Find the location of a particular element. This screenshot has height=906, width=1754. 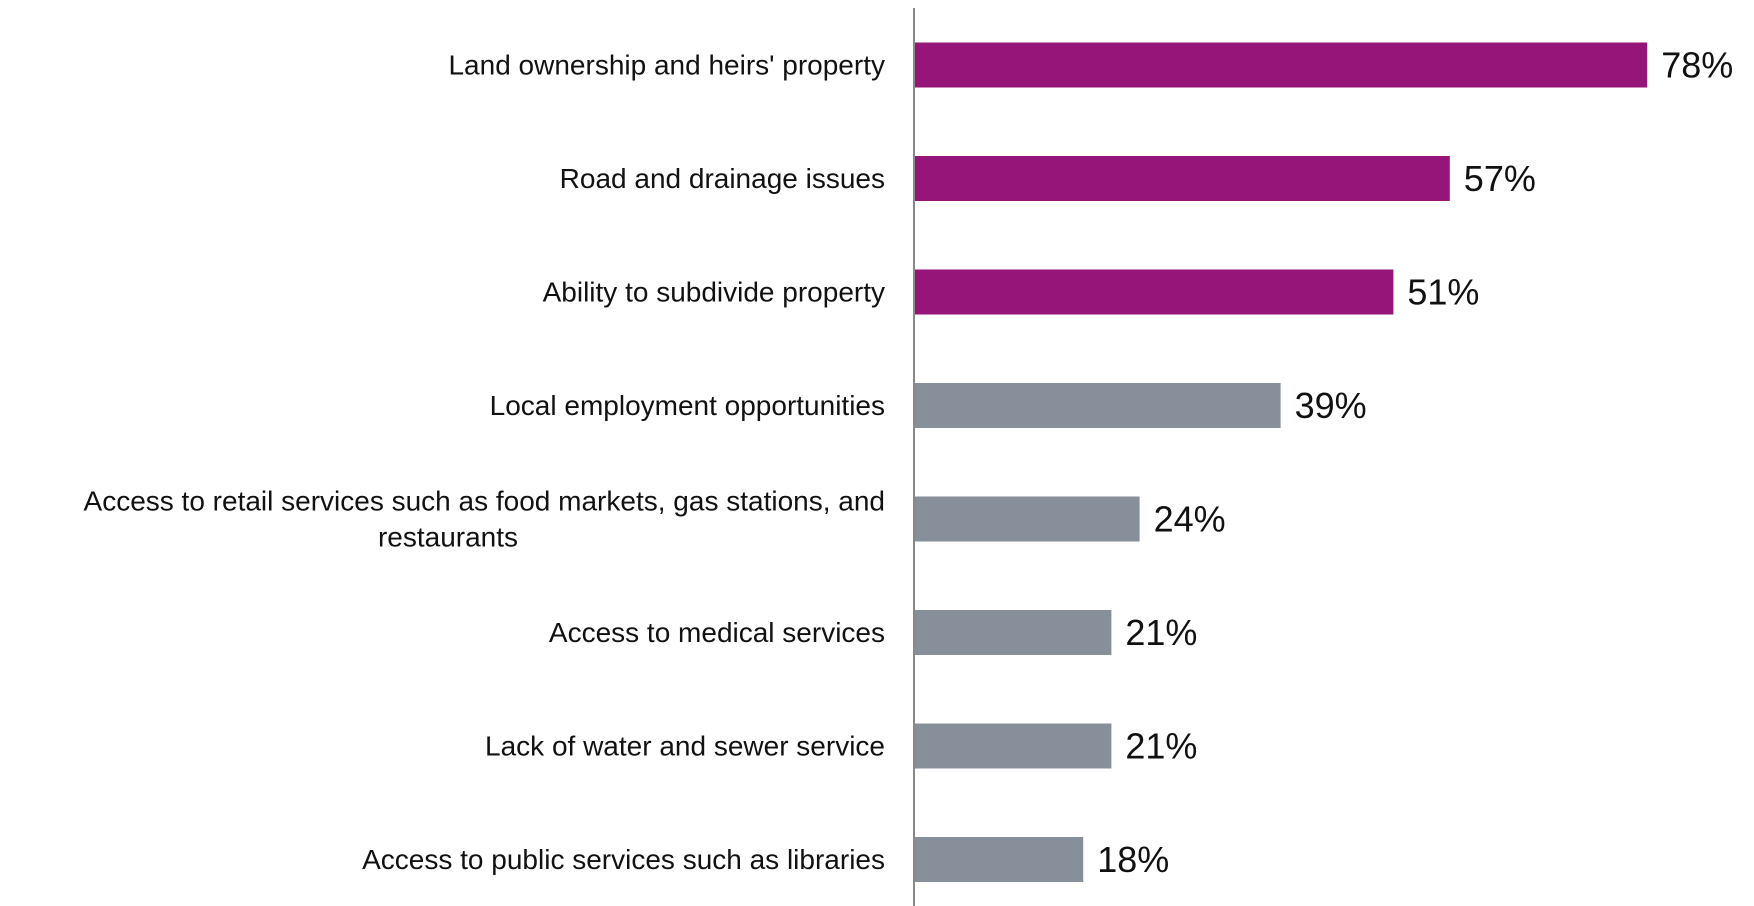

category-label: Land ownership and heirs' property is located at coordinates (666, 65).